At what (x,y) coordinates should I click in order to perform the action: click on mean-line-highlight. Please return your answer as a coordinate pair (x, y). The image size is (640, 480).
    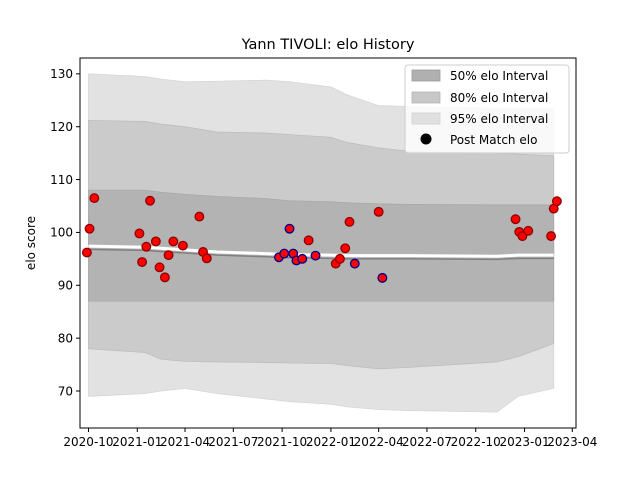
    Looking at the image, I should click on (321, 251).